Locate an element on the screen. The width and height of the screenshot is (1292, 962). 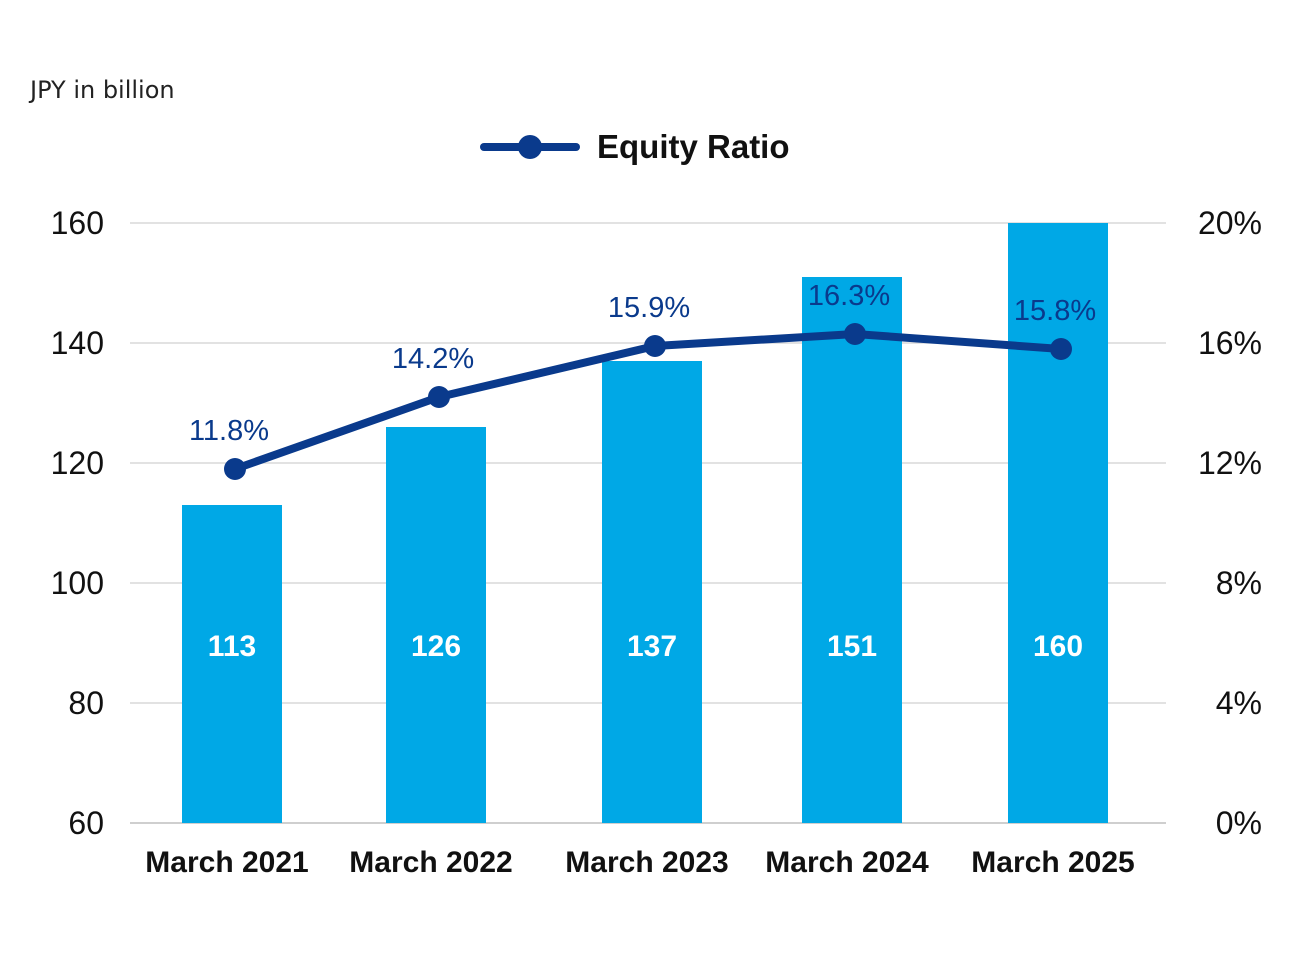
x-category-label: March 2023 is located at coordinates (646, 862).